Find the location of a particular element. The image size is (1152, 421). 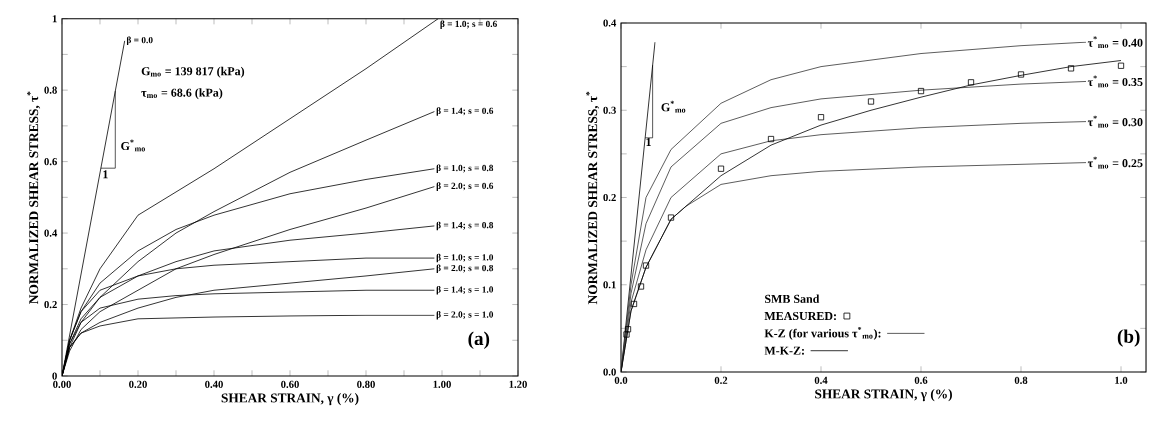

x-tick-label: 0.0 is located at coordinates (621, 380).